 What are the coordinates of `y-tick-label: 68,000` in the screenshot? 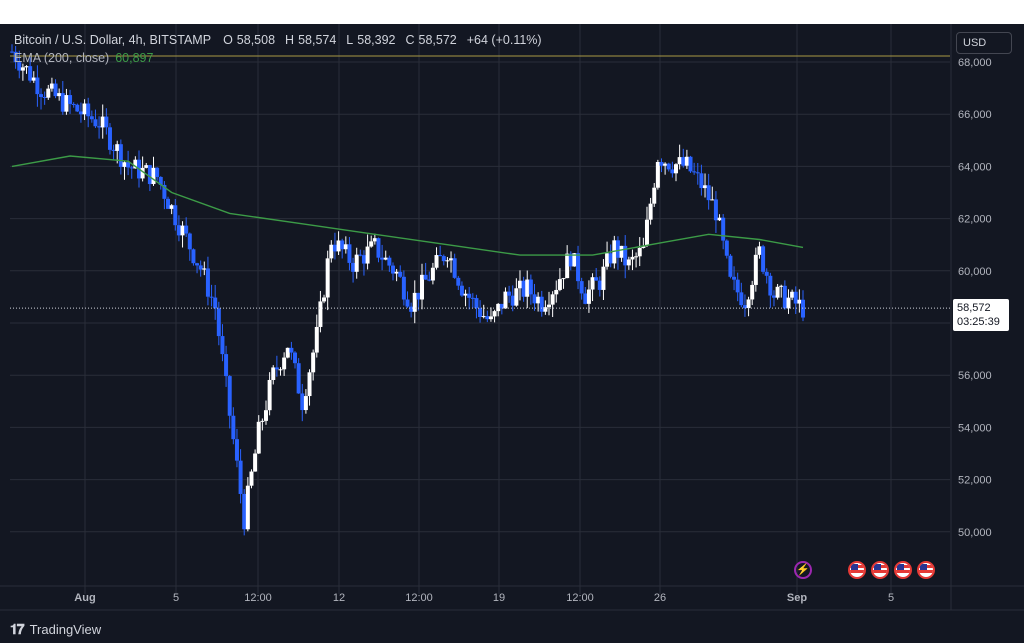 It's located at (975, 63).